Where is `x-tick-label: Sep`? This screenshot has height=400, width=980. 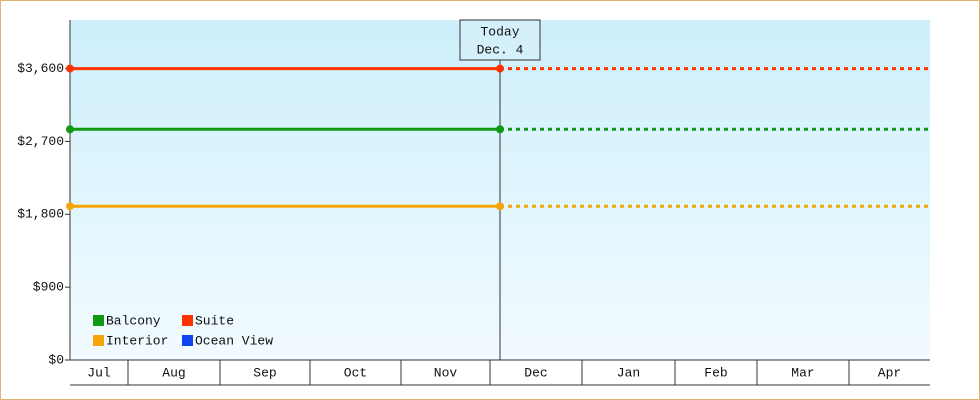 x-tick-label: Sep is located at coordinates (264, 372).